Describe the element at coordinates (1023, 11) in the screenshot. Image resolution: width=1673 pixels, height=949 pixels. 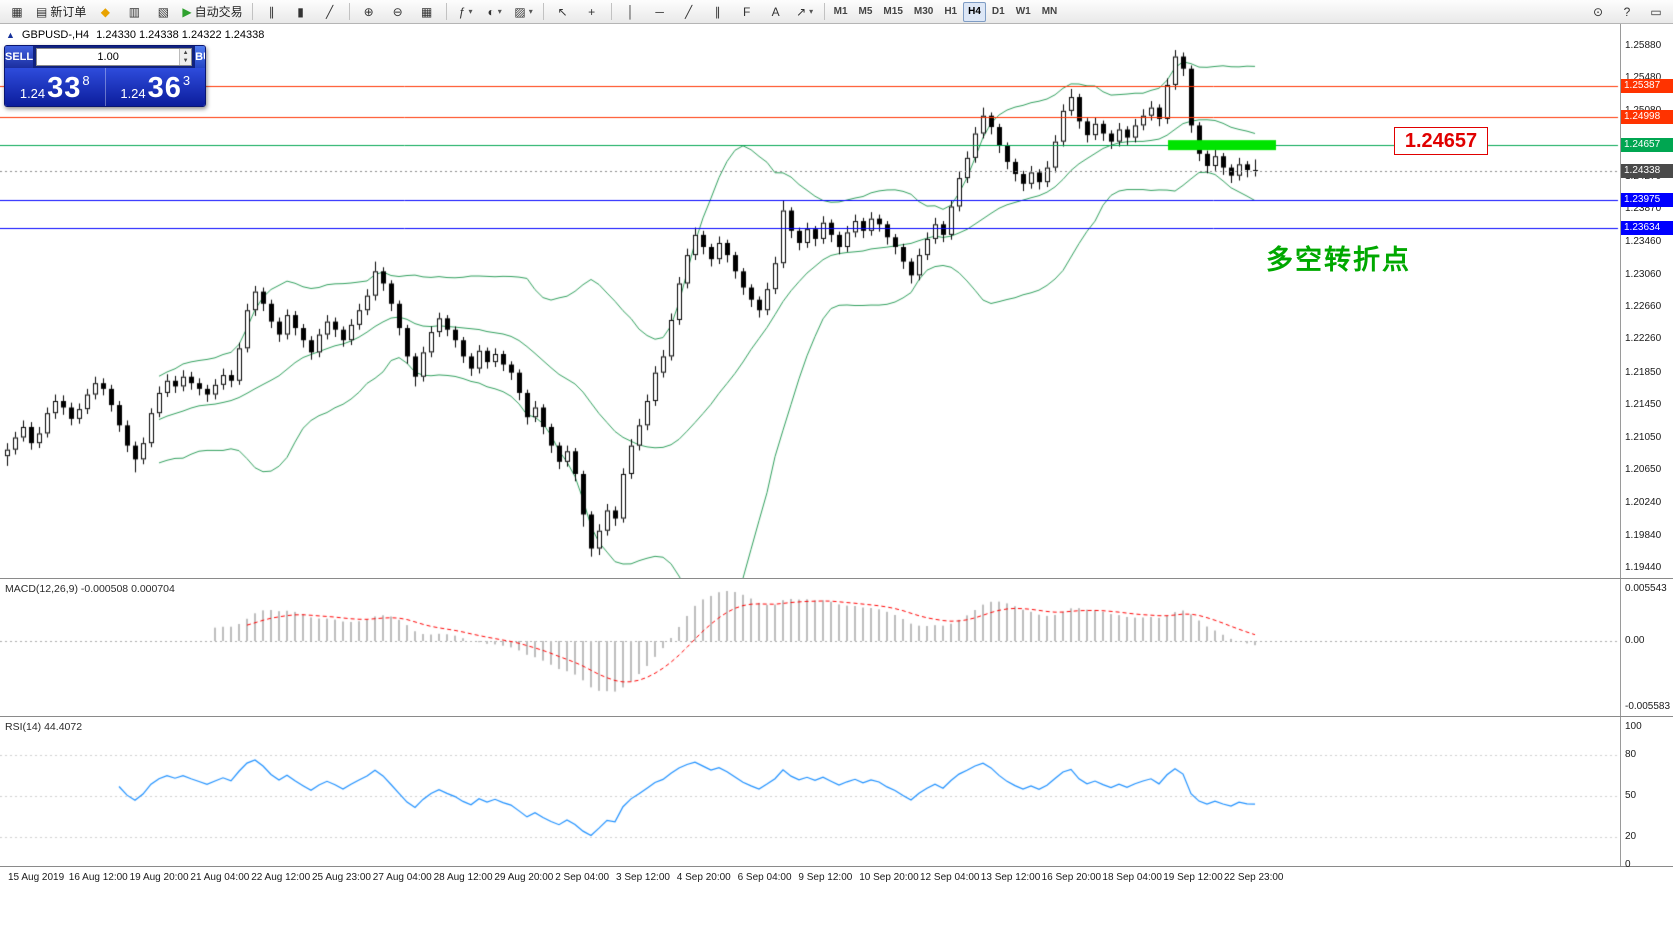
I see `timeframe-W1-button: W1` at that location.